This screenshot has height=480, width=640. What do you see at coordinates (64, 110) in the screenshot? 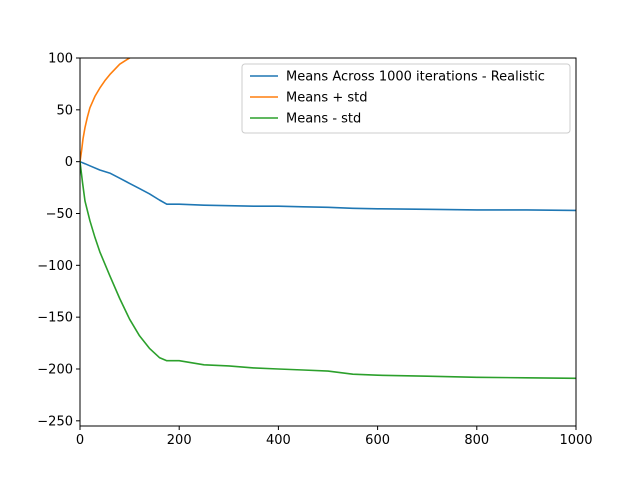
I see `y-tick-label: 50` at bounding box center [64, 110].